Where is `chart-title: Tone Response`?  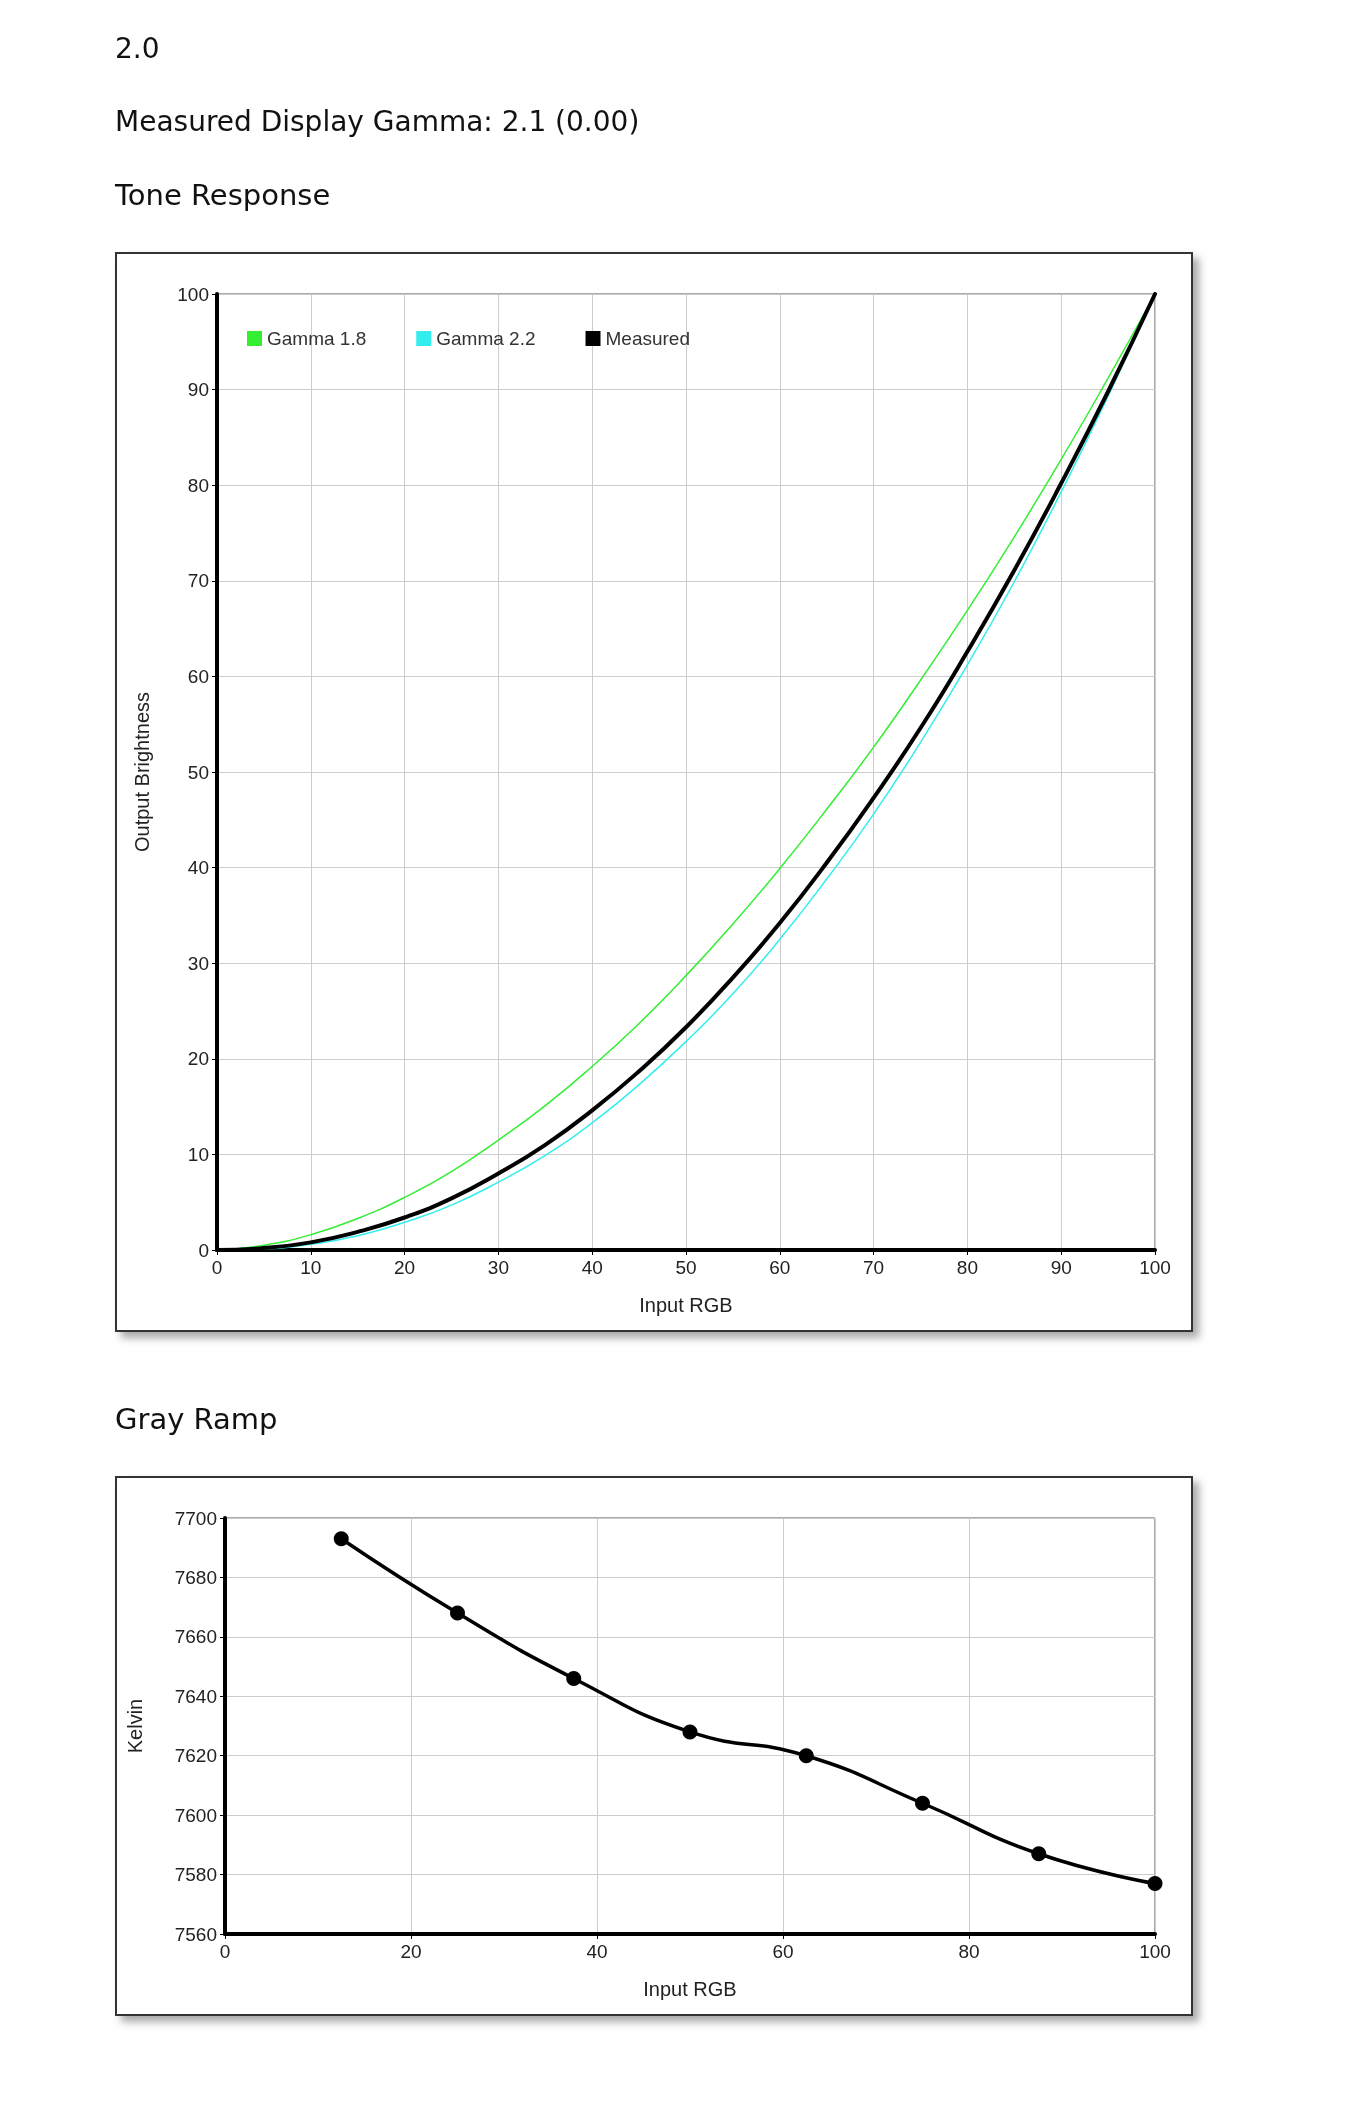 chart-title: Tone Response is located at coordinates (223, 195).